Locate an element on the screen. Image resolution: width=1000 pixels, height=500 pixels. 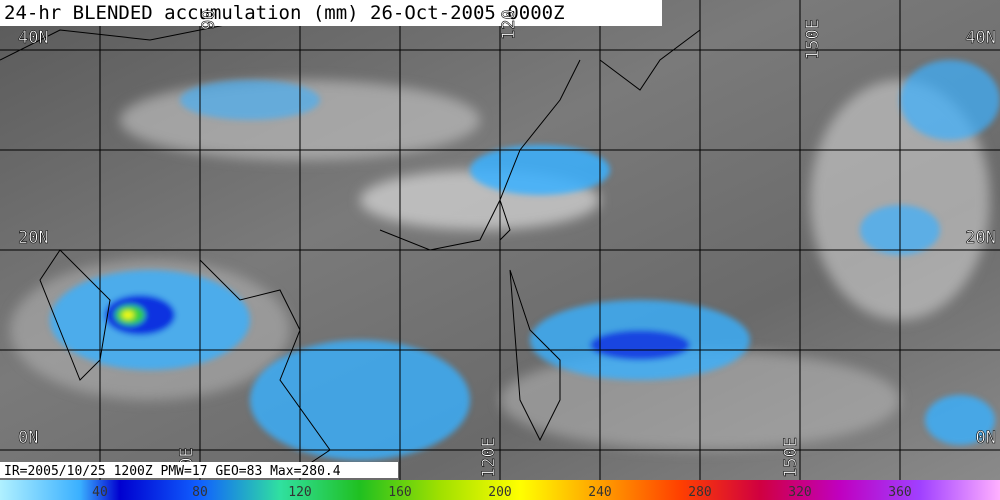
colorbar-labels: 40 80 120 160 200 240 280 320 360 is located at coordinates (502, 492).